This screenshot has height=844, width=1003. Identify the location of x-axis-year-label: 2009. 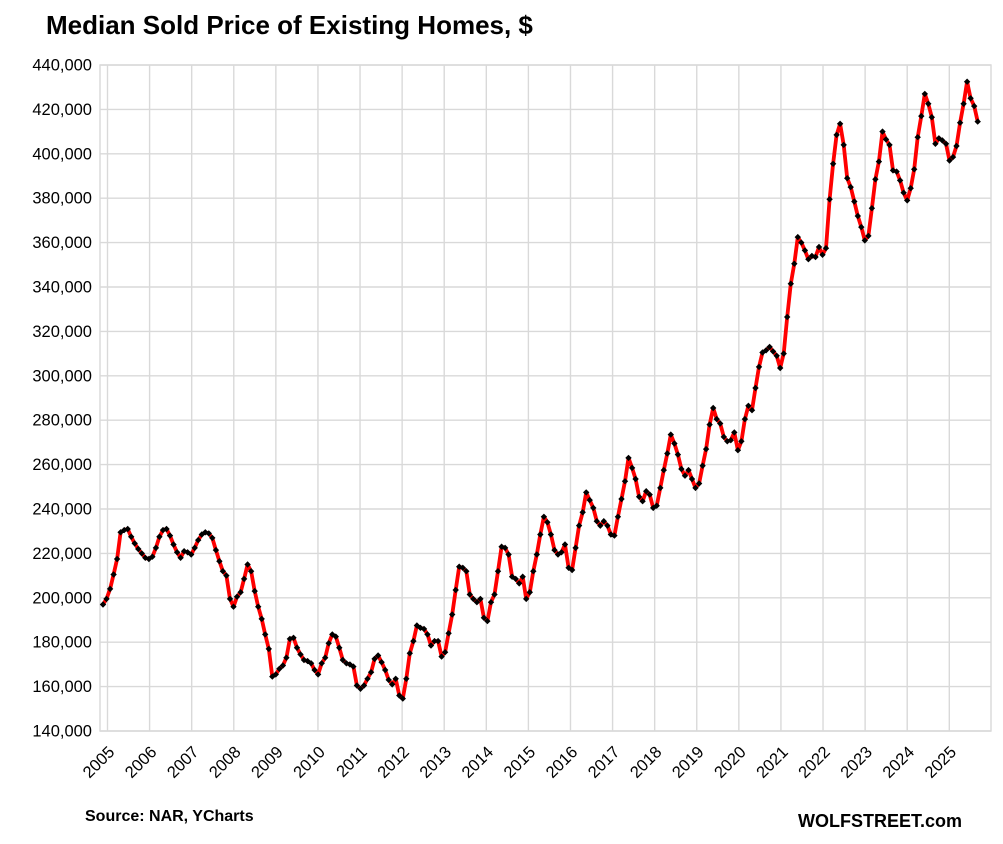
(267, 762).